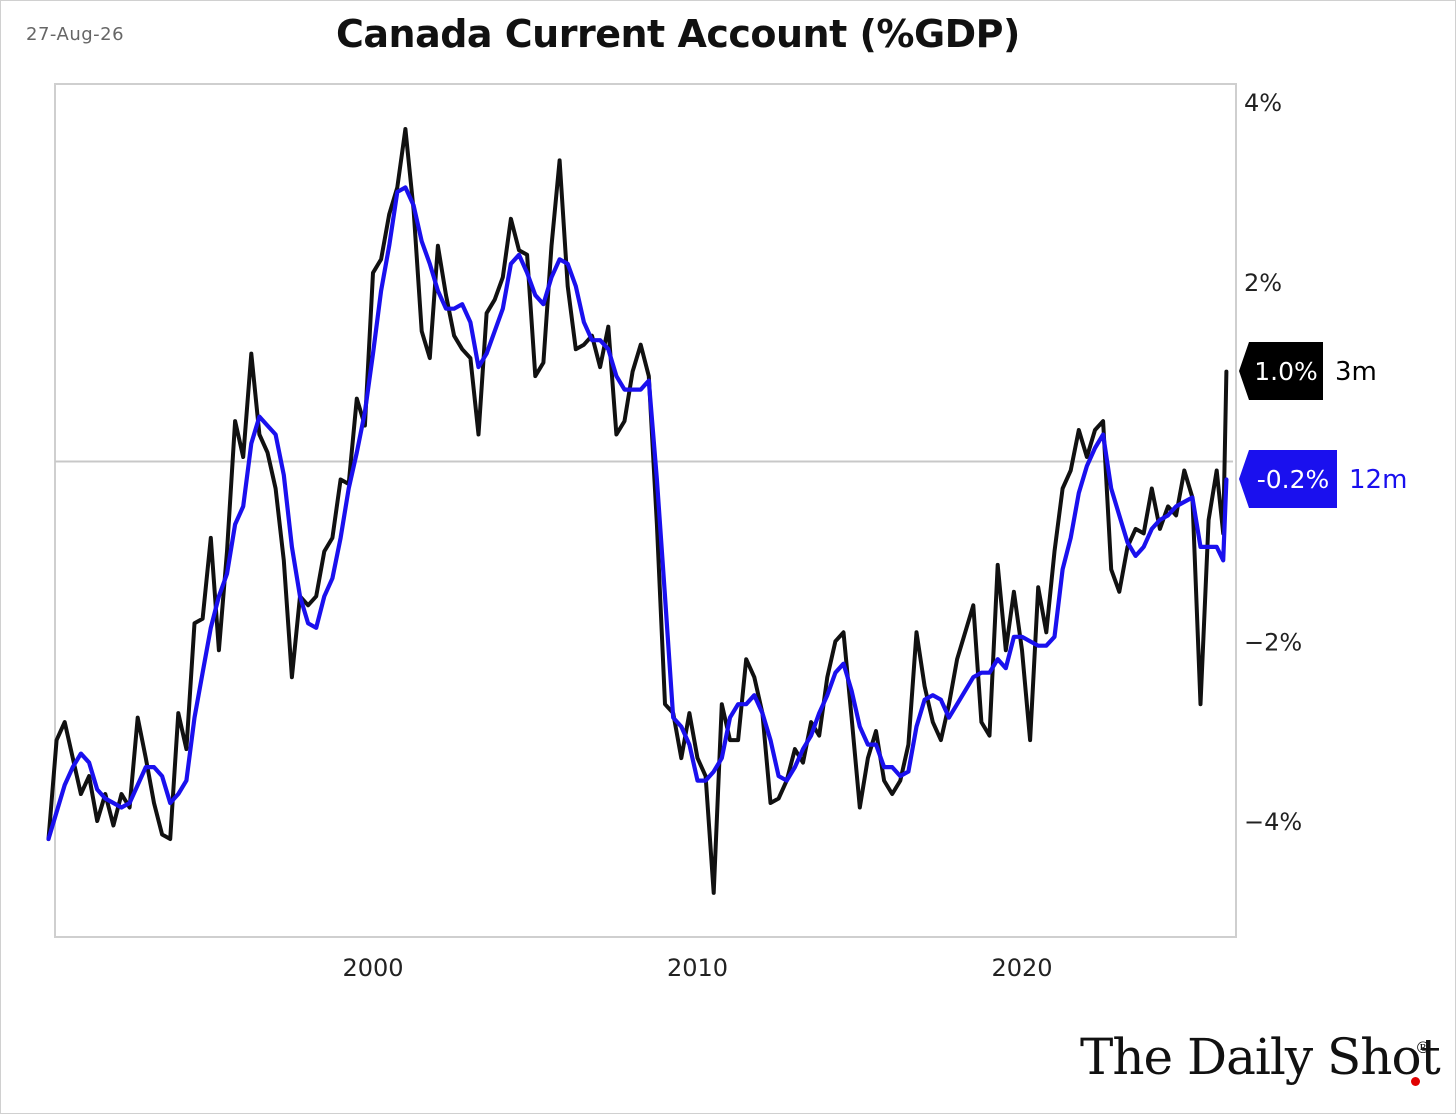  I want to click on end-label-value-3m: 1.0%, so click(1286, 371).